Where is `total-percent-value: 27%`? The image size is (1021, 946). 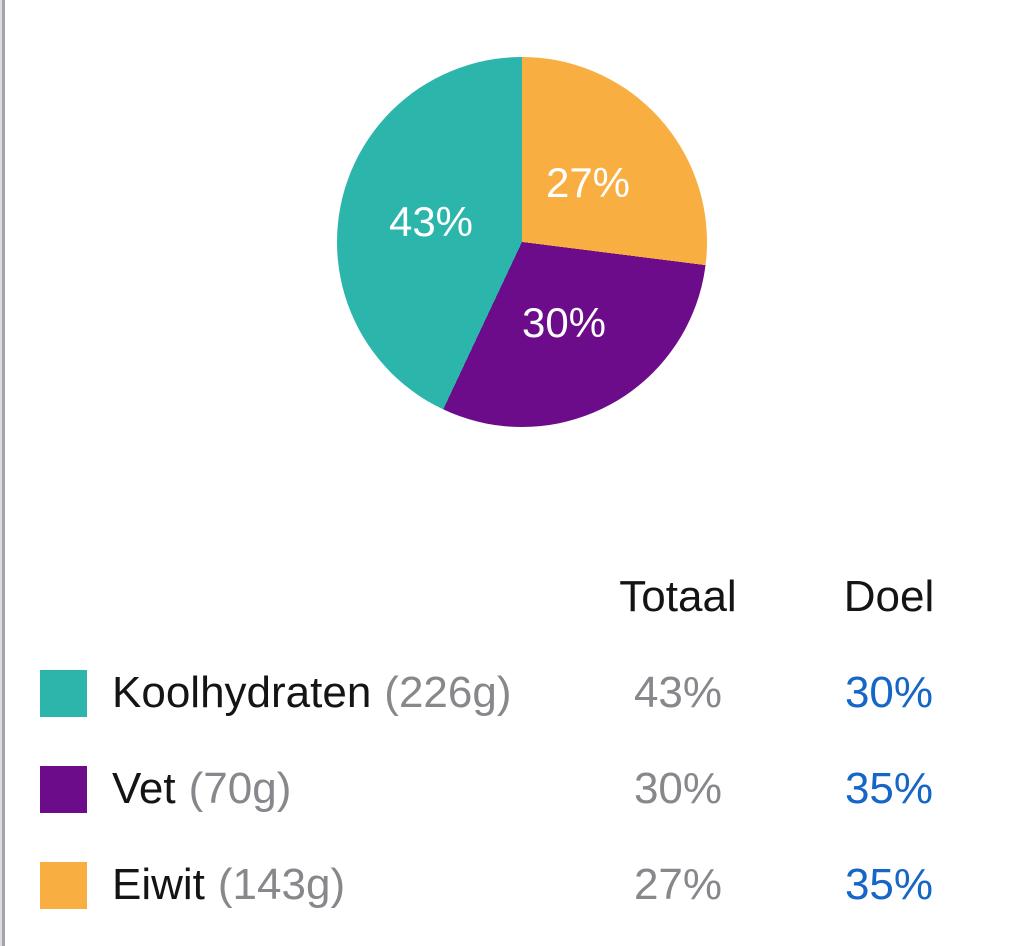
total-percent-value: 27% is located at coordinates (678, 884).